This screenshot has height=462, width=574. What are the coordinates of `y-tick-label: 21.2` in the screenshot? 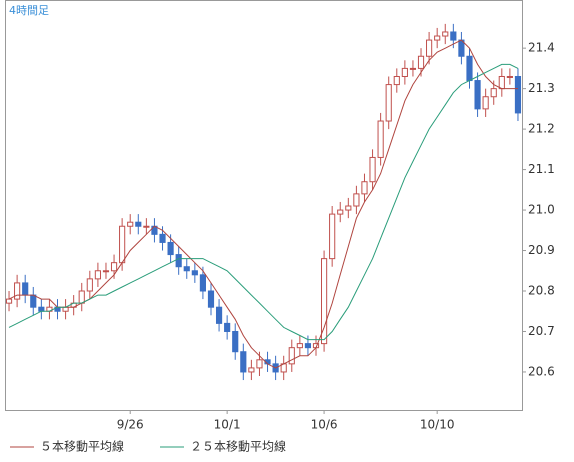 It's located at (541, 129).